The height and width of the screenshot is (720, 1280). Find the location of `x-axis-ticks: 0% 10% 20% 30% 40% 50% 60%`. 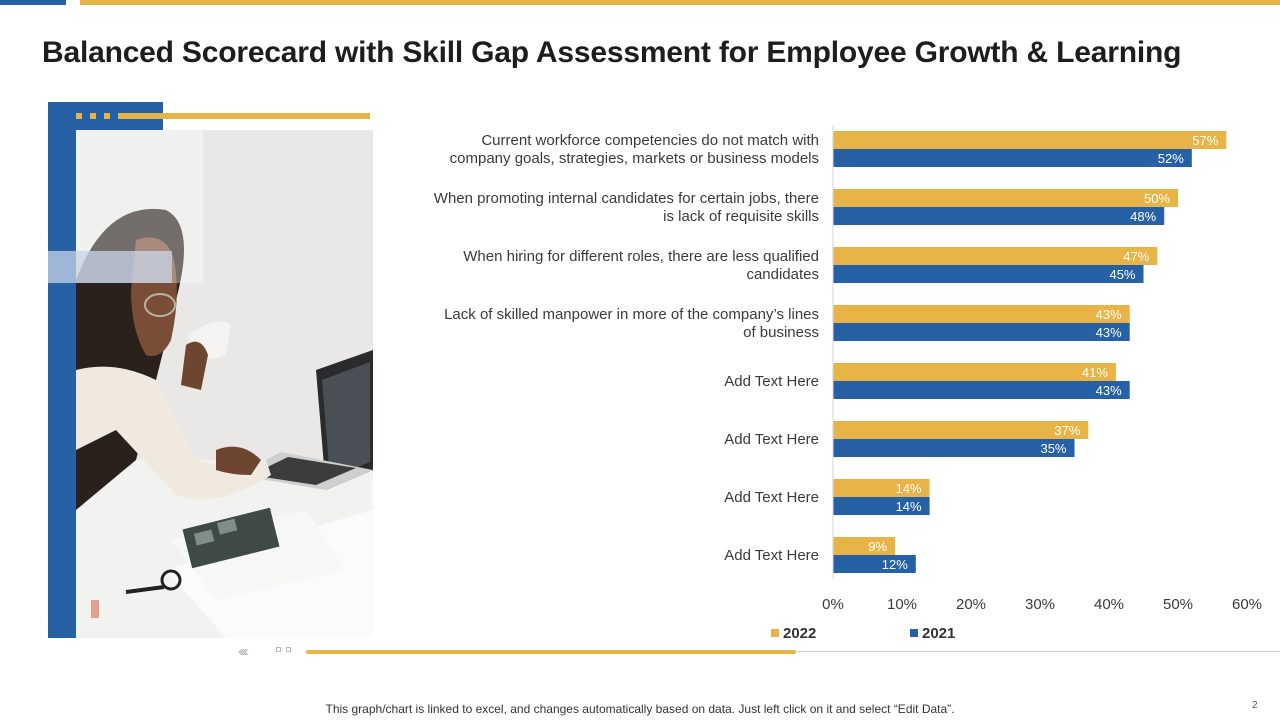

x-axis-ticks: 0% 10% 20% 30% 40% 50% 60% is located at coordinates (1042, 604).